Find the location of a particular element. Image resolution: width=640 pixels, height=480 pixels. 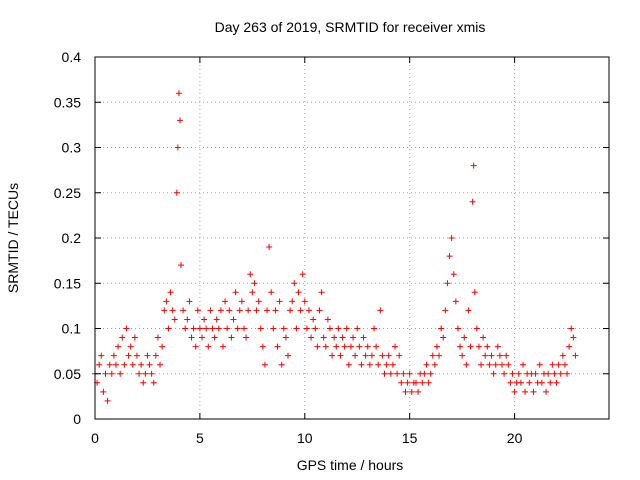

x-tick-label: 0 is located at coordinates (95, 438).